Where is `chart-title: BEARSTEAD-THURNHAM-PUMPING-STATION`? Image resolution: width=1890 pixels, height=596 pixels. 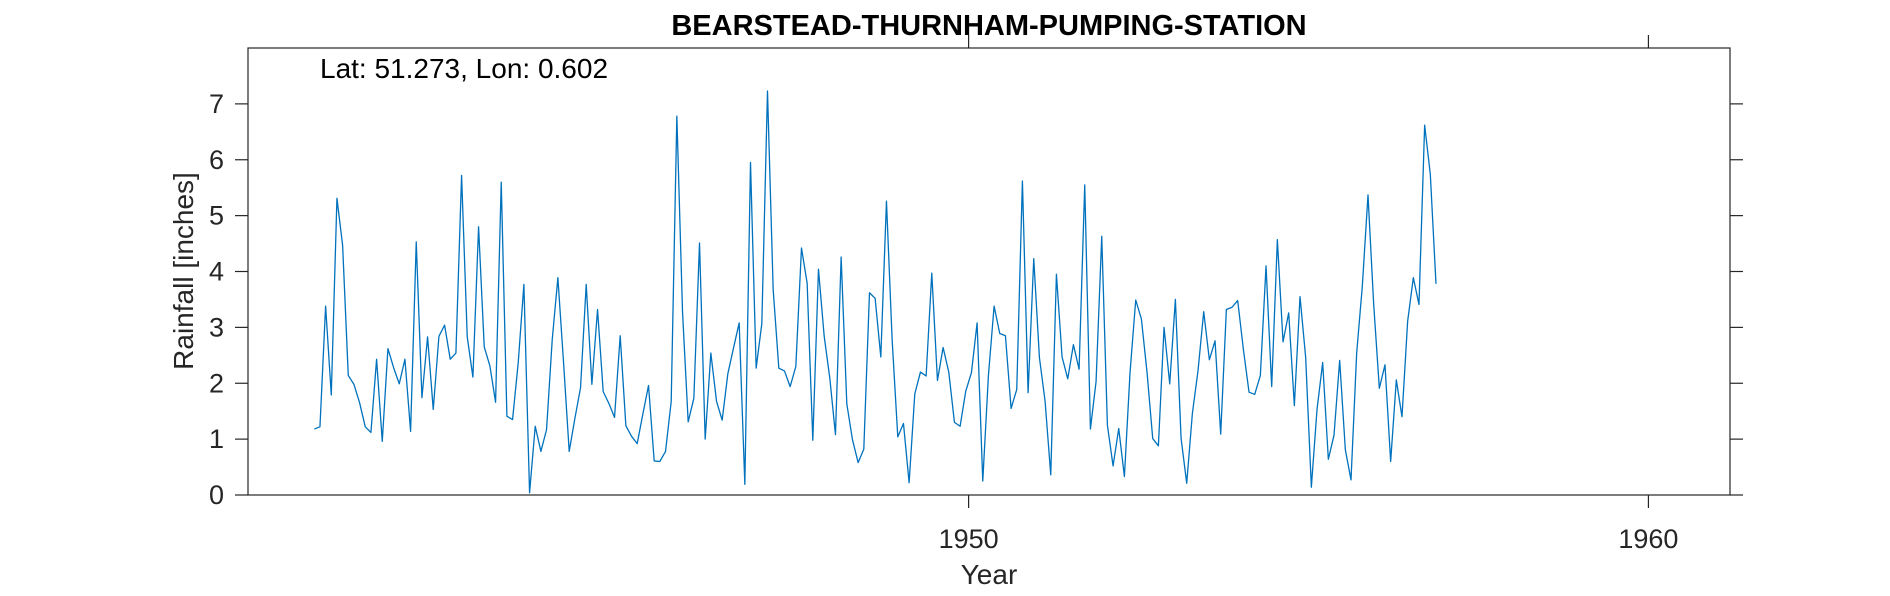
chart-title: BEARSTEAD-THURNHAM-PUMPING-STATION is located at coordinates (988, 26).